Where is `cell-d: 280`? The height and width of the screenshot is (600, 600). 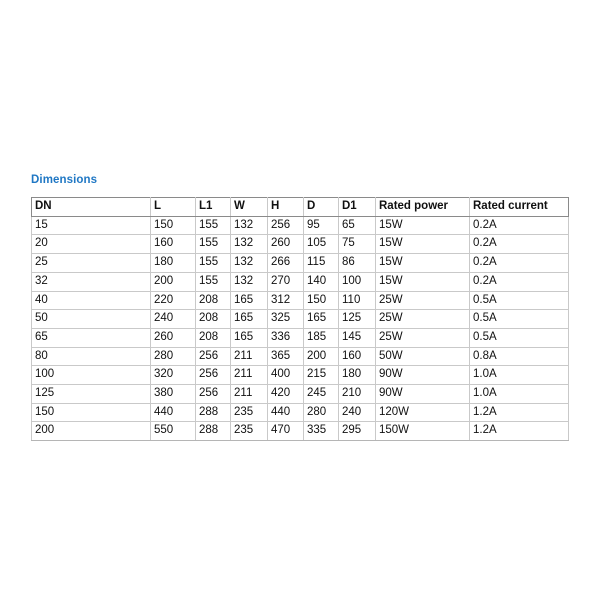 cell-d: 280 is located at coordinates (321, 412).